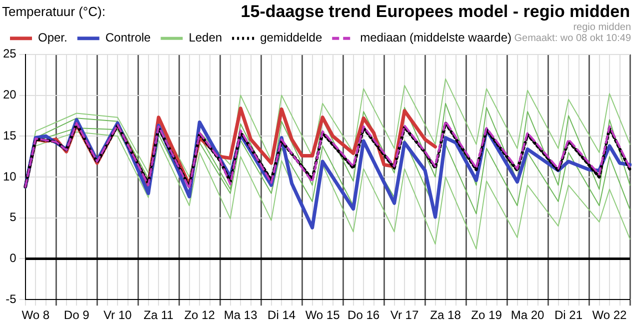 The image size is (634, 326). What do you see at coordinates (241, 315) in the screenshot?
I see `x-tick-label: Ma 13` at bounding box center [241, 315].